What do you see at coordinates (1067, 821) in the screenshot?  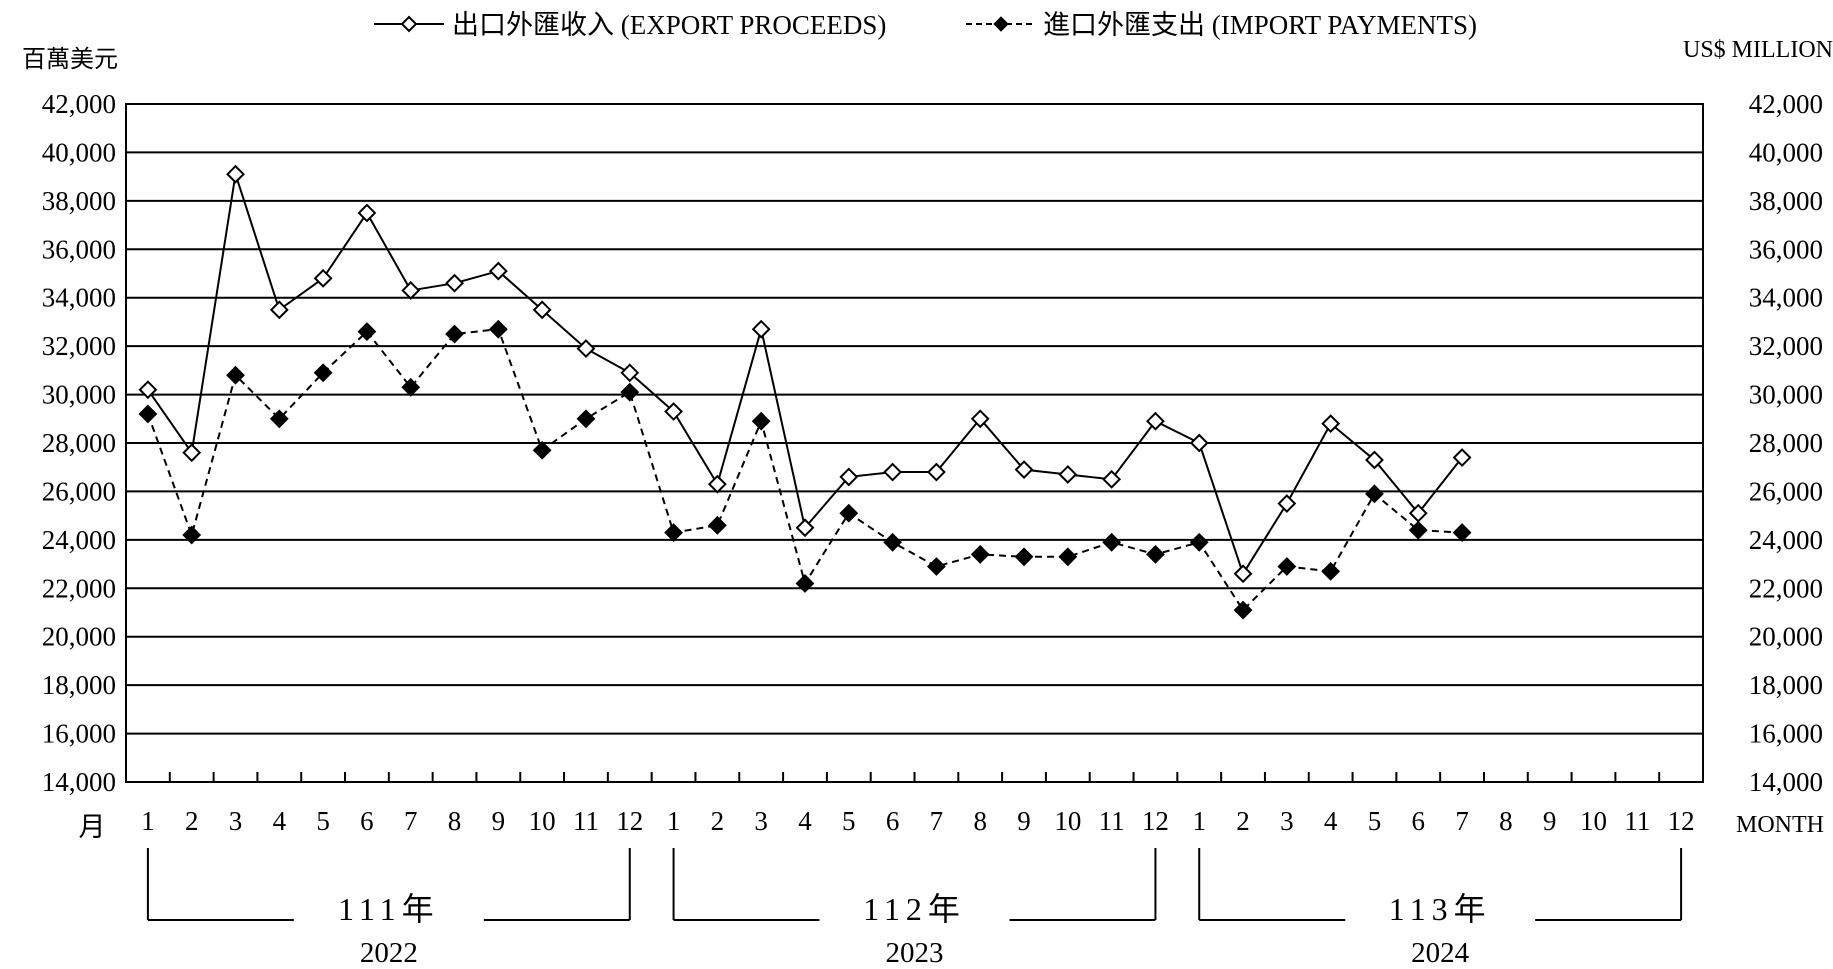 I see `x-tick-label: 10` at bounding box center [1067, 821].